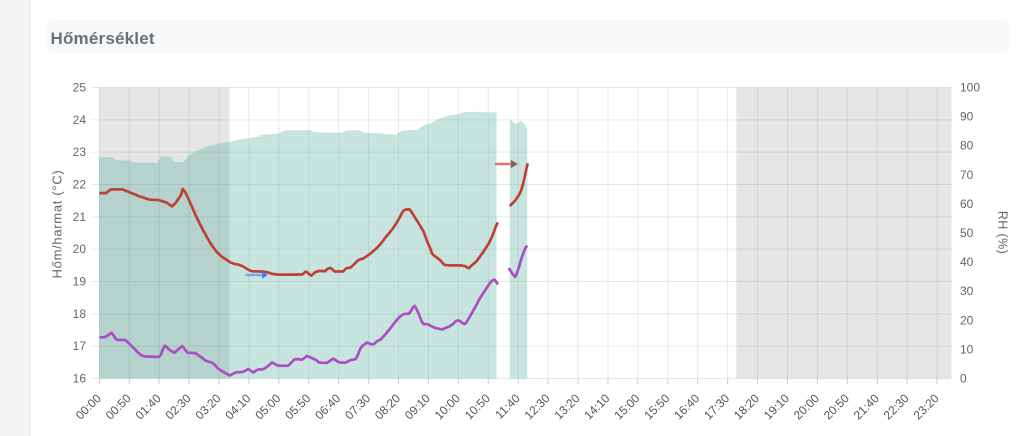 The height and width of the screenshot is (436, 1024). I want to click on svg-text: 60, so click(967, 204).